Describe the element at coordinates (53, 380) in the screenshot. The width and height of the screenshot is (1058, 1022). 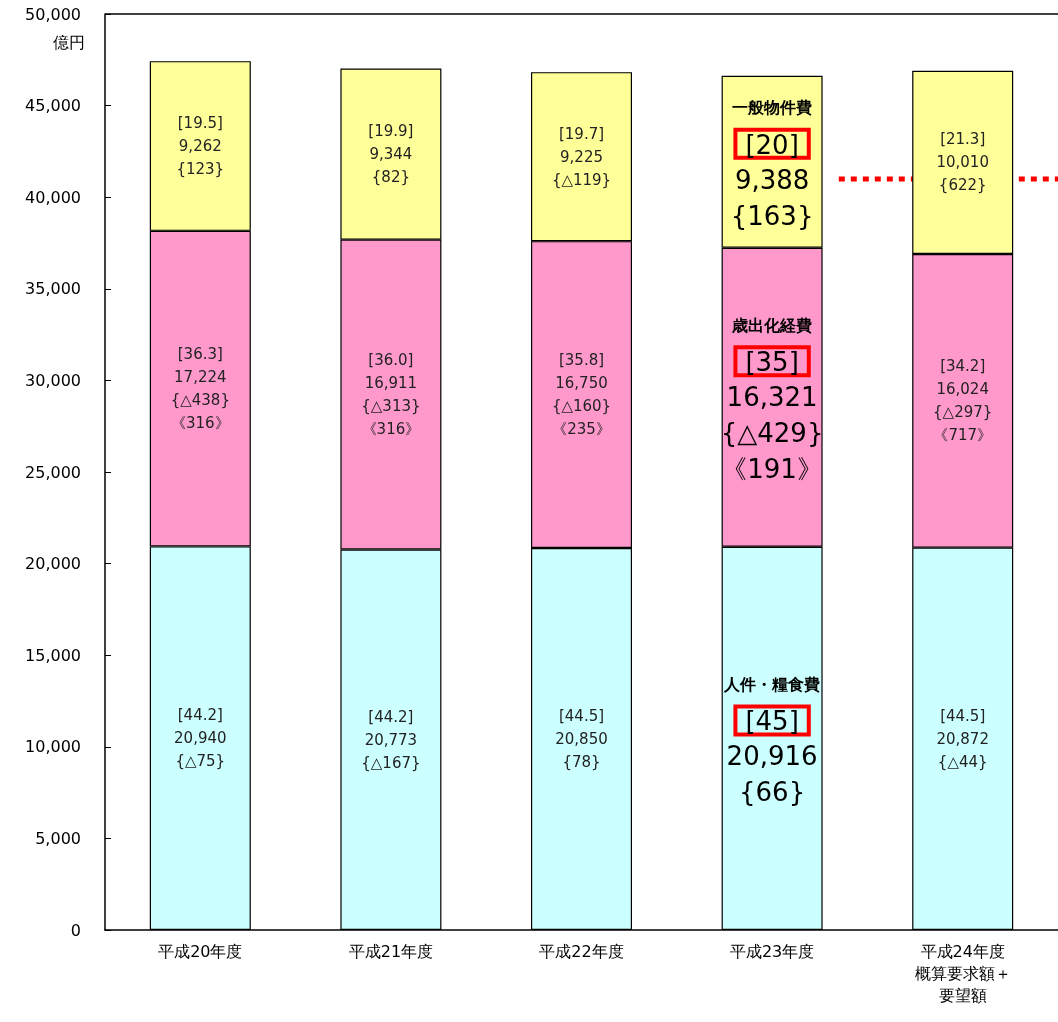
I see `y-tick-label: 30,000` at that location.